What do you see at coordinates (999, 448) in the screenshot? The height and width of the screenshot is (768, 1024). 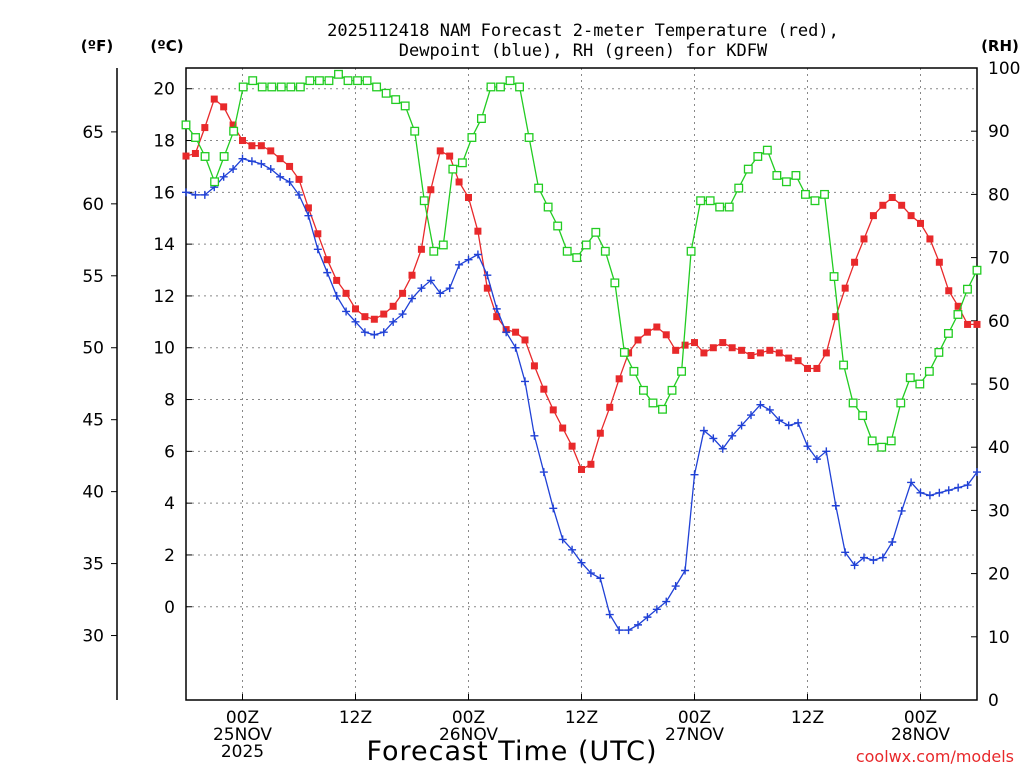 I see `rh-tick-label: 40` at bounding box center [999, 448].